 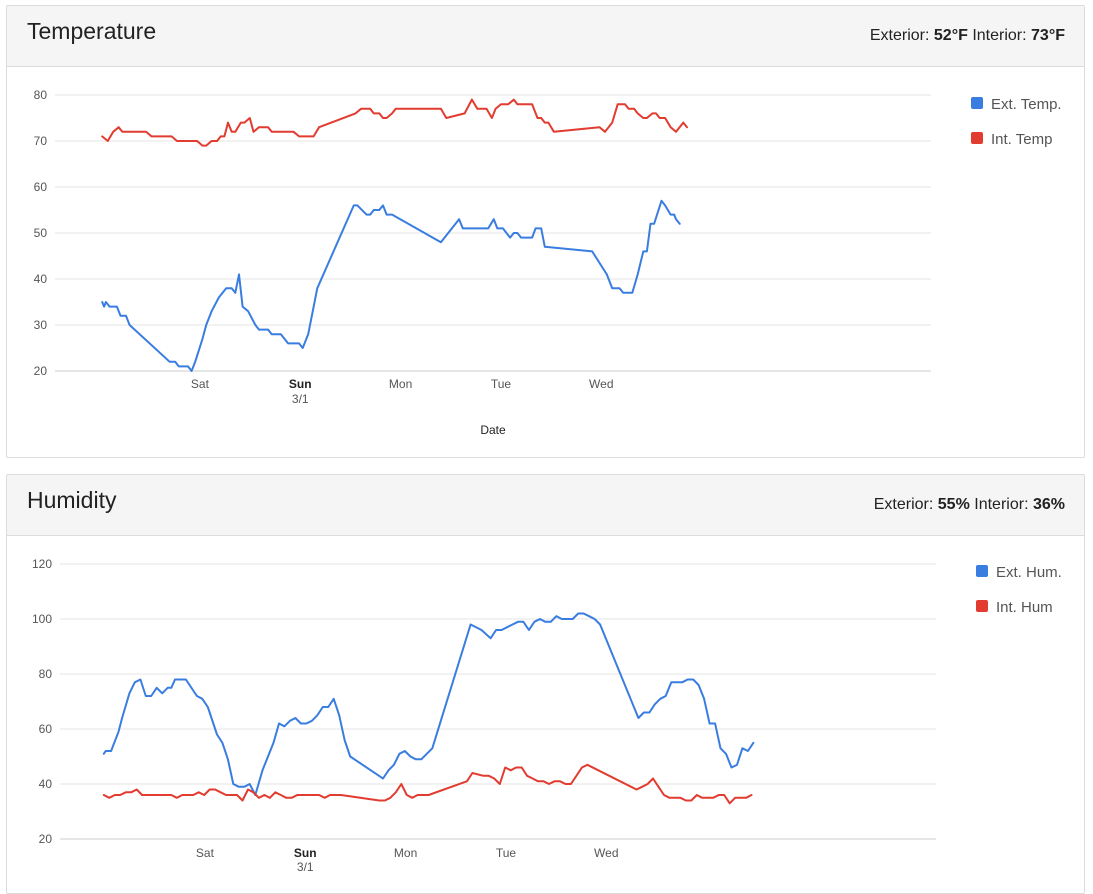 What do you see at coordinates (1029, 572) in the screenshot?
I see `legend-label: Ext. Hum.` at bounding box center [1029, 572].